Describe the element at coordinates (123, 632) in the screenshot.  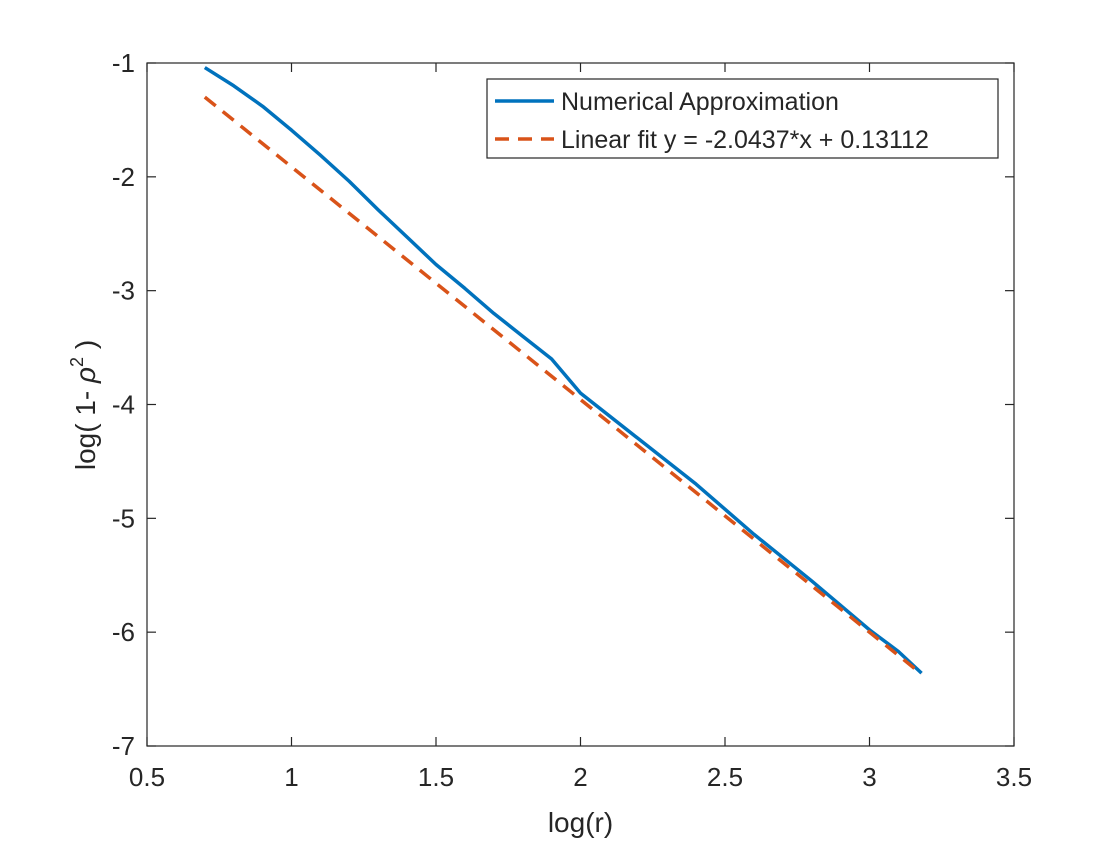
I see `y-tick-label: -6` at that location.